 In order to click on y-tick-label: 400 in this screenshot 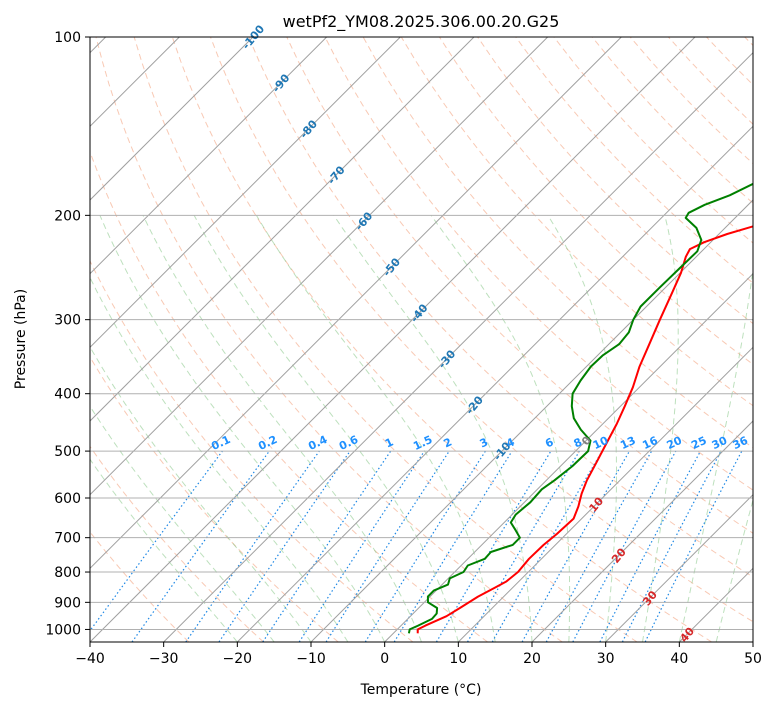, I will do `click(67, 395)`.